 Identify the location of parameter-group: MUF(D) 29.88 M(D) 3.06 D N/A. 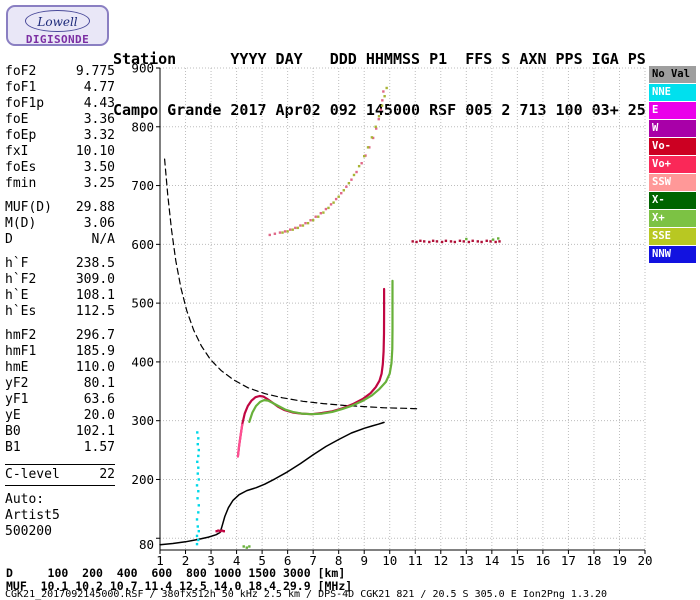
(60, 224).